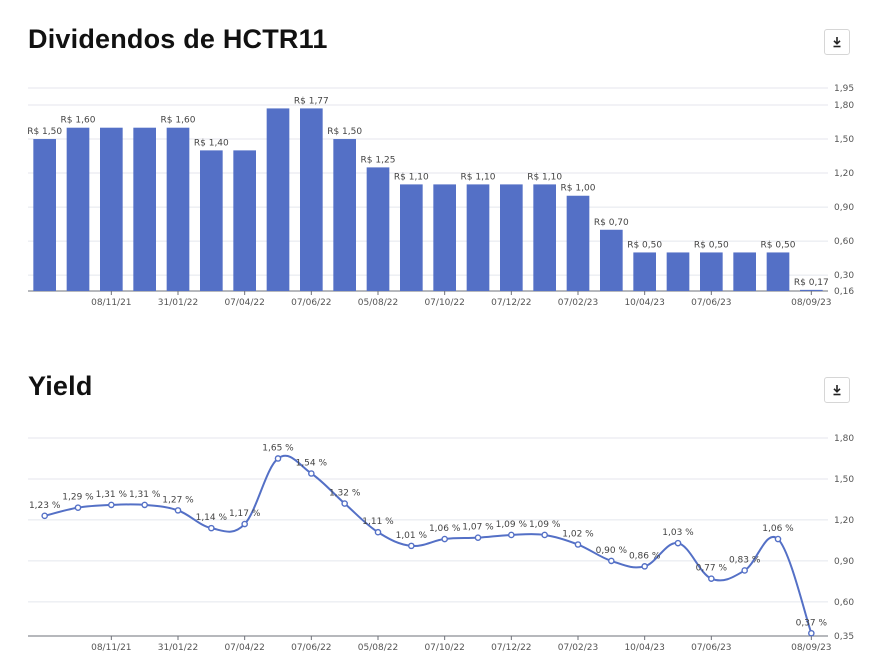  What do you see at coordinates (844, 276) in the screenshot?
I see `y-tick-label: 0,30` at bounding box center [844, 276].